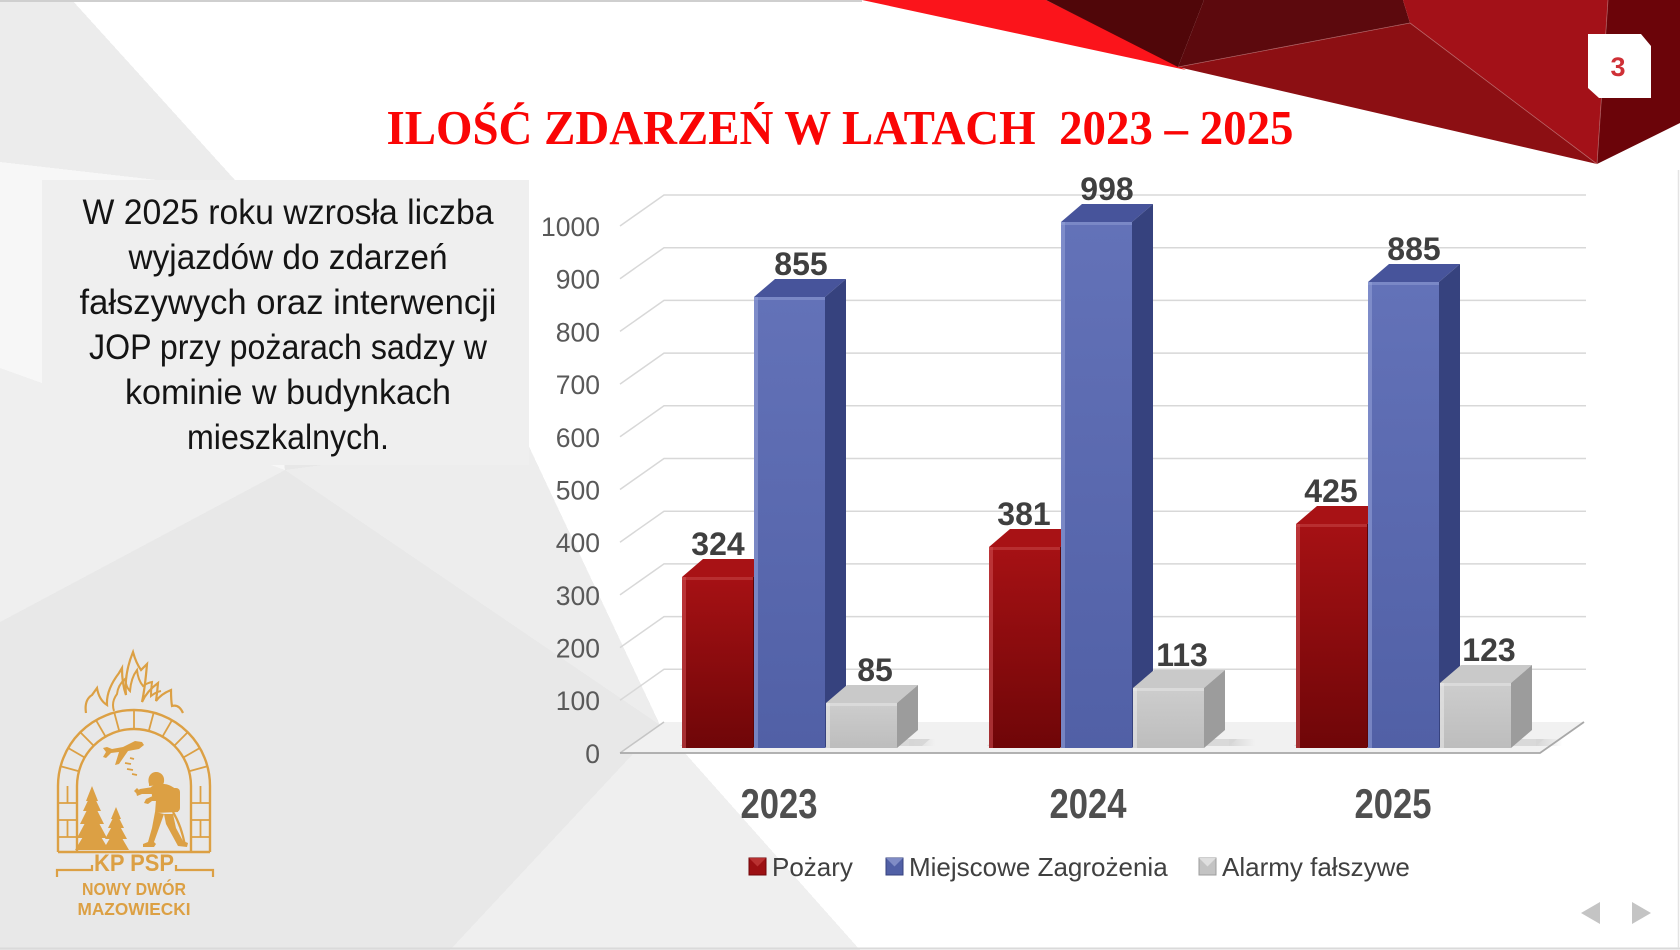 This screenshot has width=1680, height=950. Describe the element at coordinates (1413, 249) in the screenshot. I see `svg-text: 885` at that location.